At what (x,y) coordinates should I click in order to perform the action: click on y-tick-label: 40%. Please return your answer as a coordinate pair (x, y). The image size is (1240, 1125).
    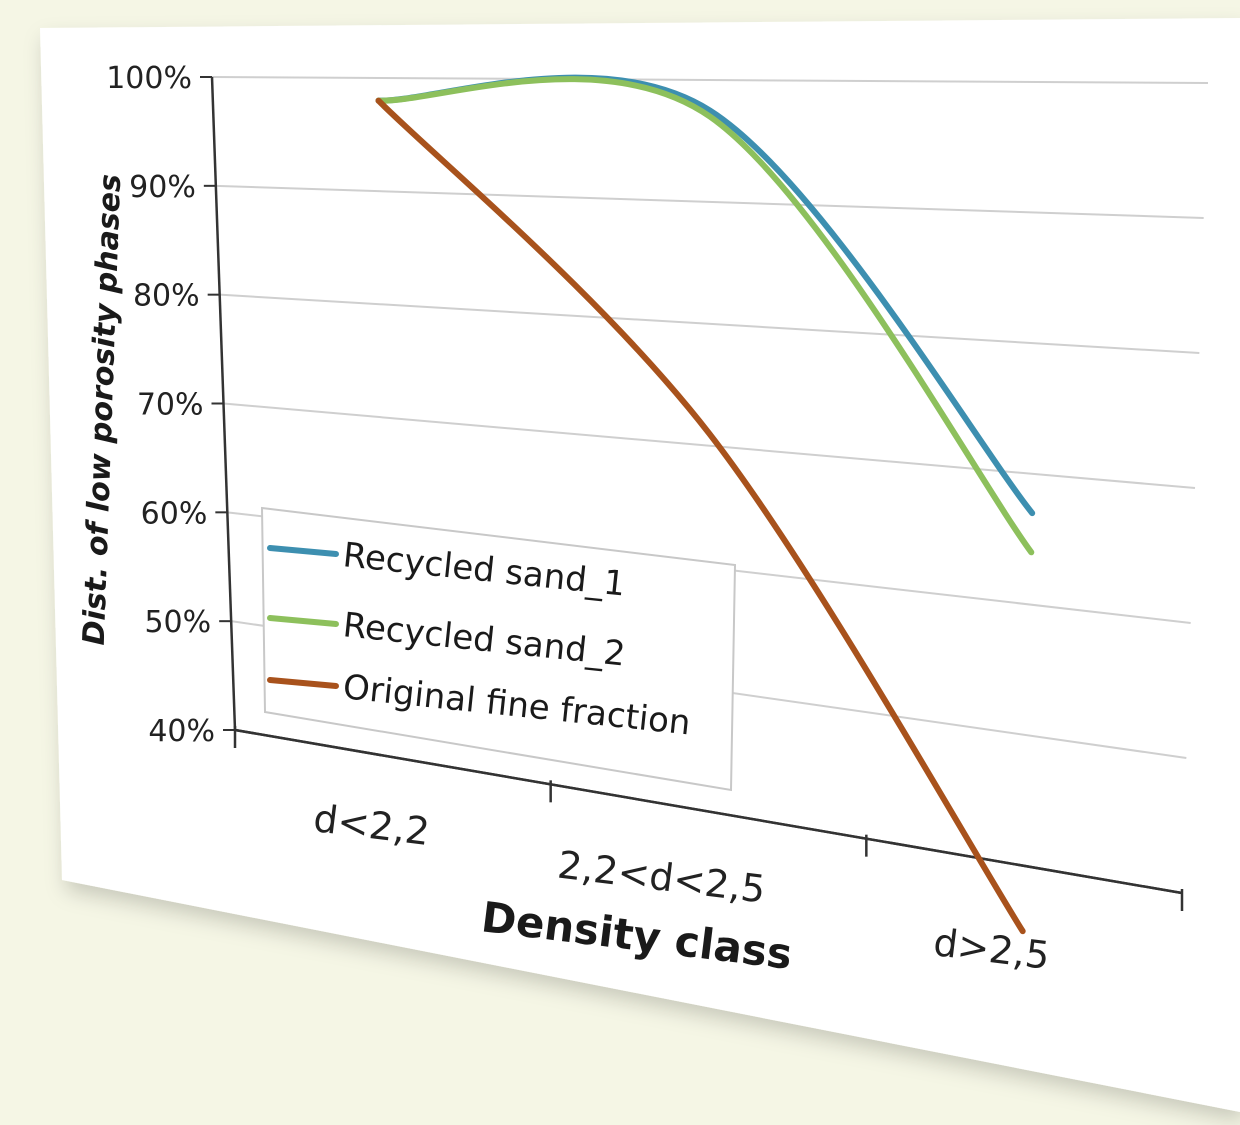
    Looking at the image, I should click on (181, 731).